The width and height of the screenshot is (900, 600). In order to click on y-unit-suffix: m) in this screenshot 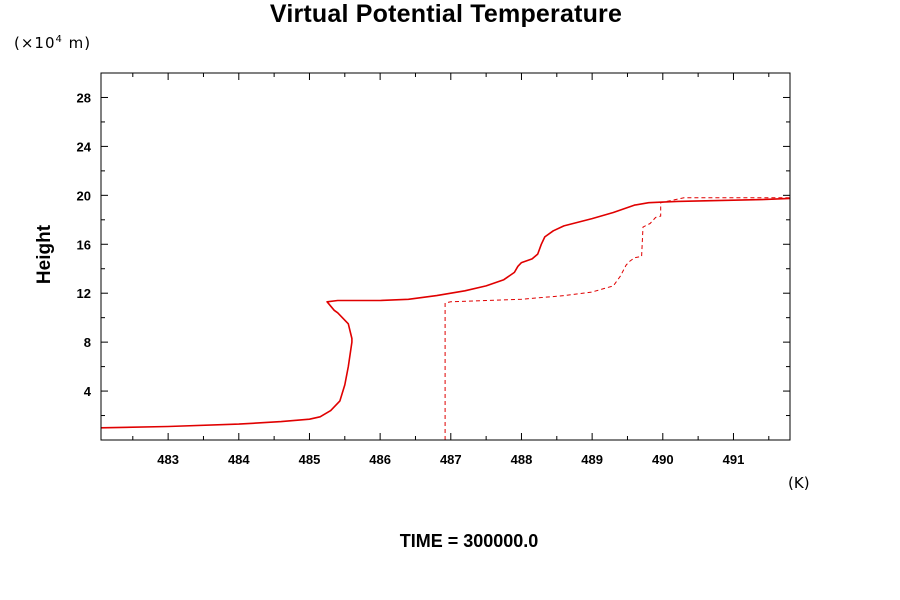, I will do `click(77, 43)`.